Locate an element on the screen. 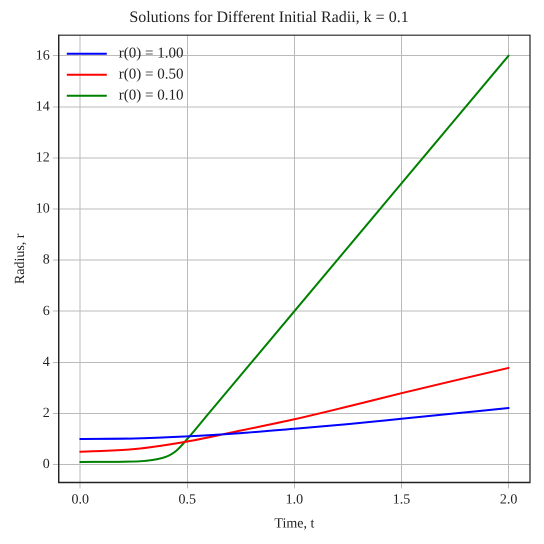 Image resolution: width=544 pixels, height=544 pixels. y-tick-label: 2 is located at coordinates (46, 414).